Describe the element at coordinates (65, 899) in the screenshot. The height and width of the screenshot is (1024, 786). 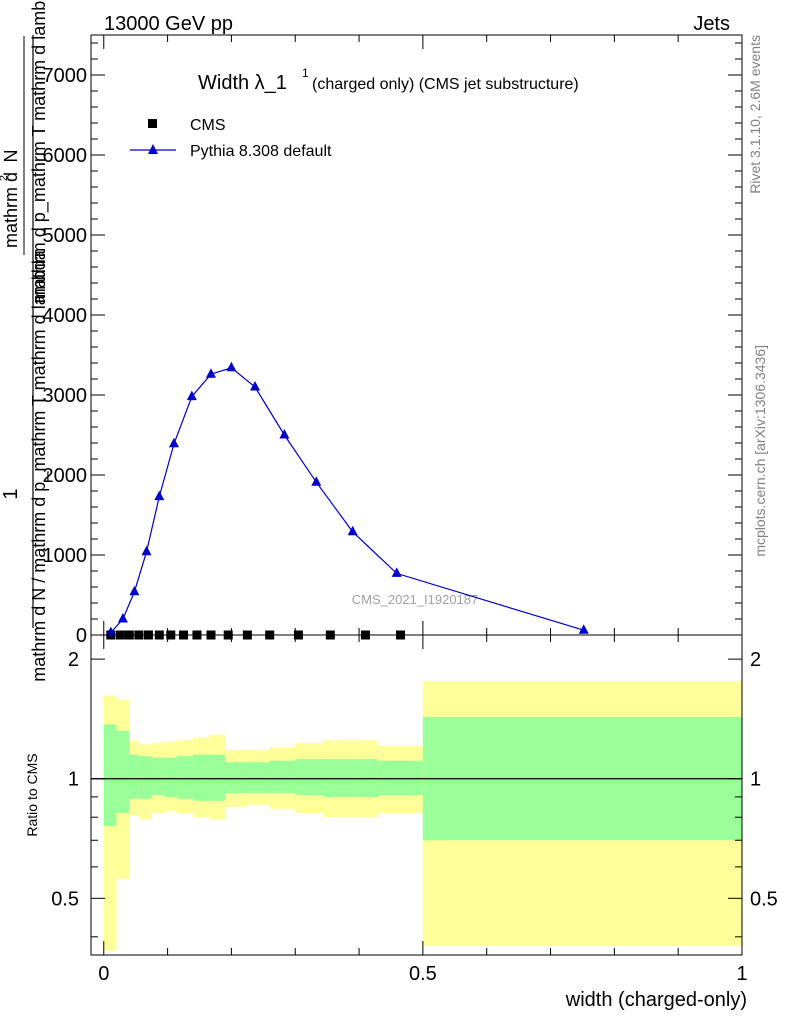
I see `ratio-y-tick-label: 0.5` at that location.